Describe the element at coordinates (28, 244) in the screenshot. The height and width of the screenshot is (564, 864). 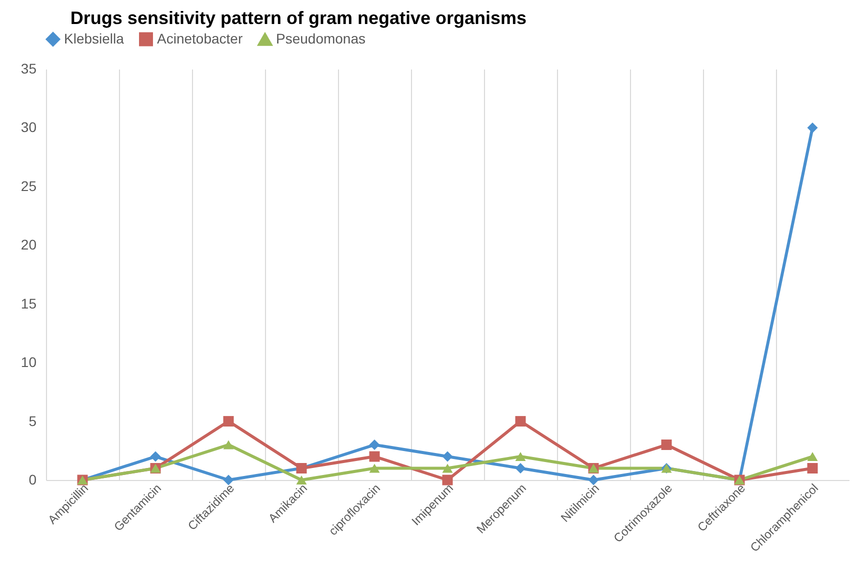
I see `y-tick-label: 20` at that location.